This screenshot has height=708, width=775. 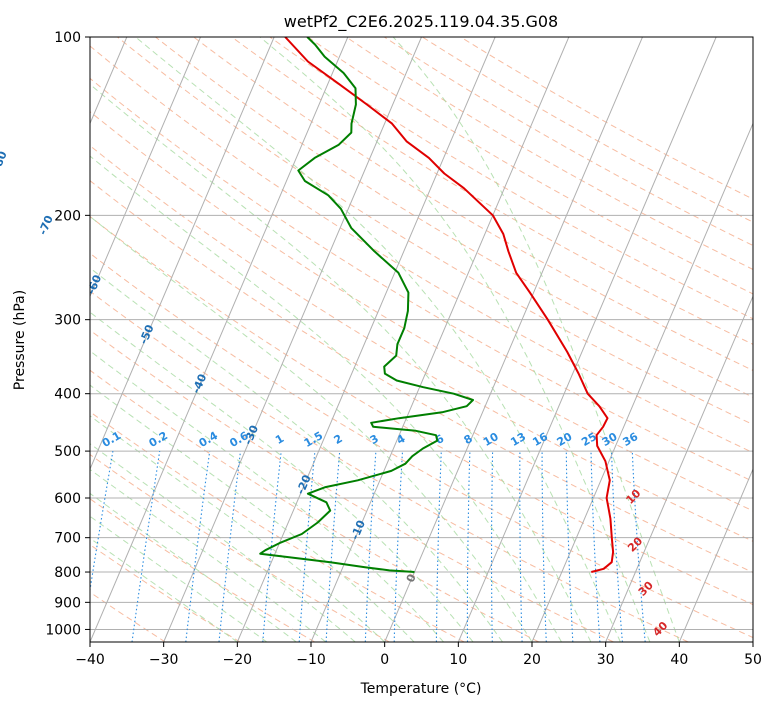 I want to click on isotherm-label: -80, so click(x=5, y=161).